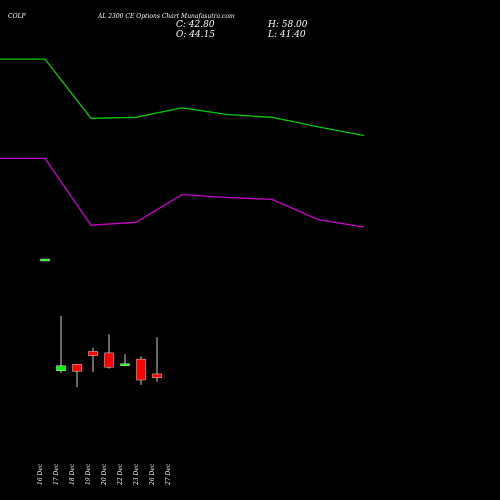  I want to click on candlestick-series, so click(101, 323).